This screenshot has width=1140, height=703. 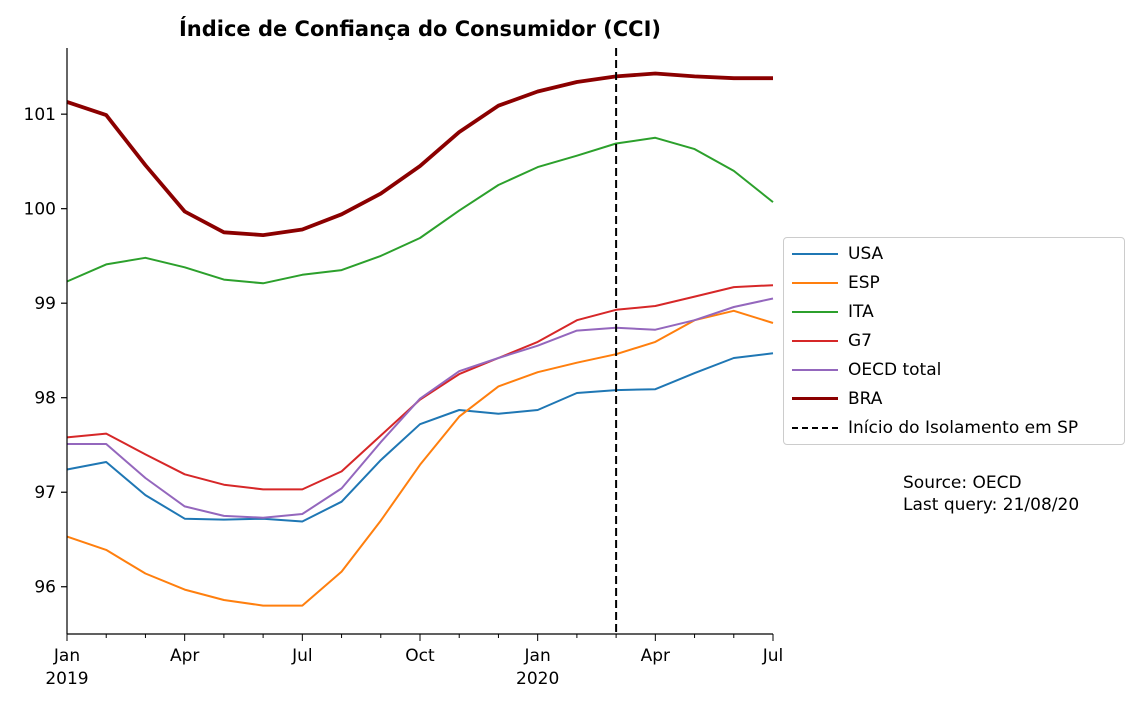 What do you see at coordinates (45, 399) in the screenshot?
I see `y-tick-label: 98` at bounding box center [45, 399].